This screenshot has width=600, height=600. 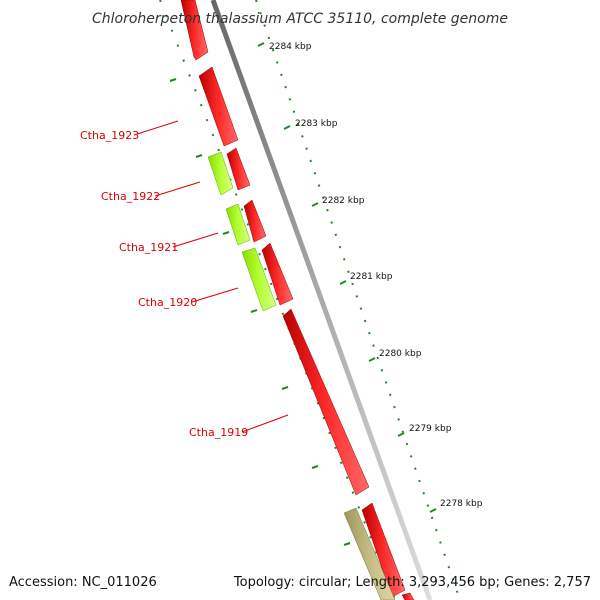 I want to click on other-genes, so click(x=369, y=553).